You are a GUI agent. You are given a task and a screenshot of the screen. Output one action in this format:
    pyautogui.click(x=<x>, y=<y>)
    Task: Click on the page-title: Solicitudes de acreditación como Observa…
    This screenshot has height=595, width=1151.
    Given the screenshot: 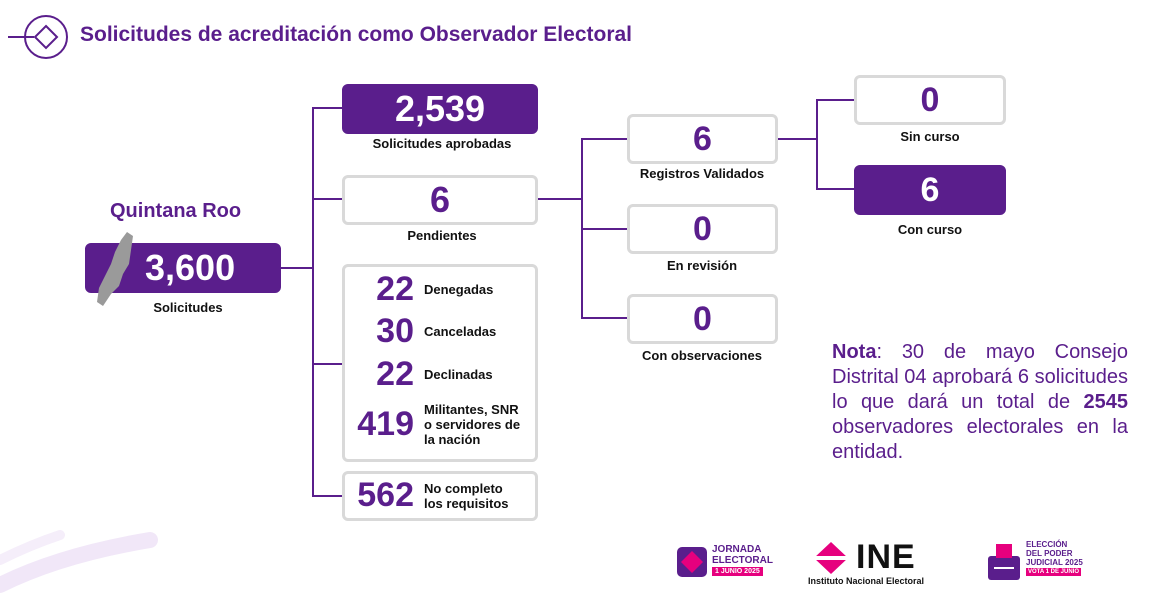 What is the action you would take?
    pyautogui.click(x=356, y=34)
    